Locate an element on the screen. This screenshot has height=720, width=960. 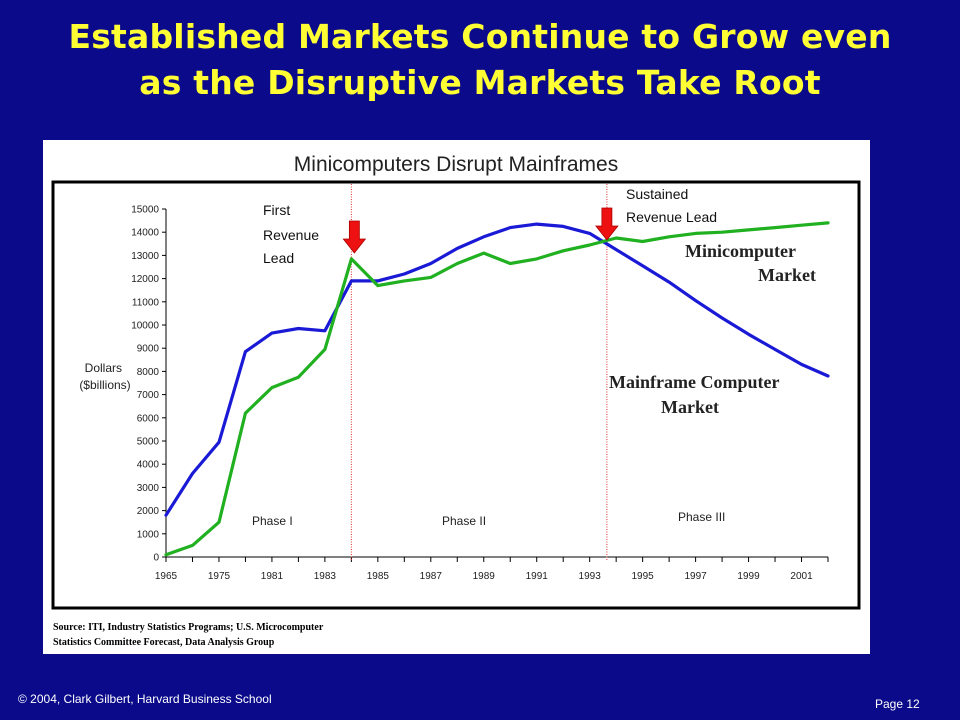
x-tick-label: 1999 is located at coordinates (748, 576).